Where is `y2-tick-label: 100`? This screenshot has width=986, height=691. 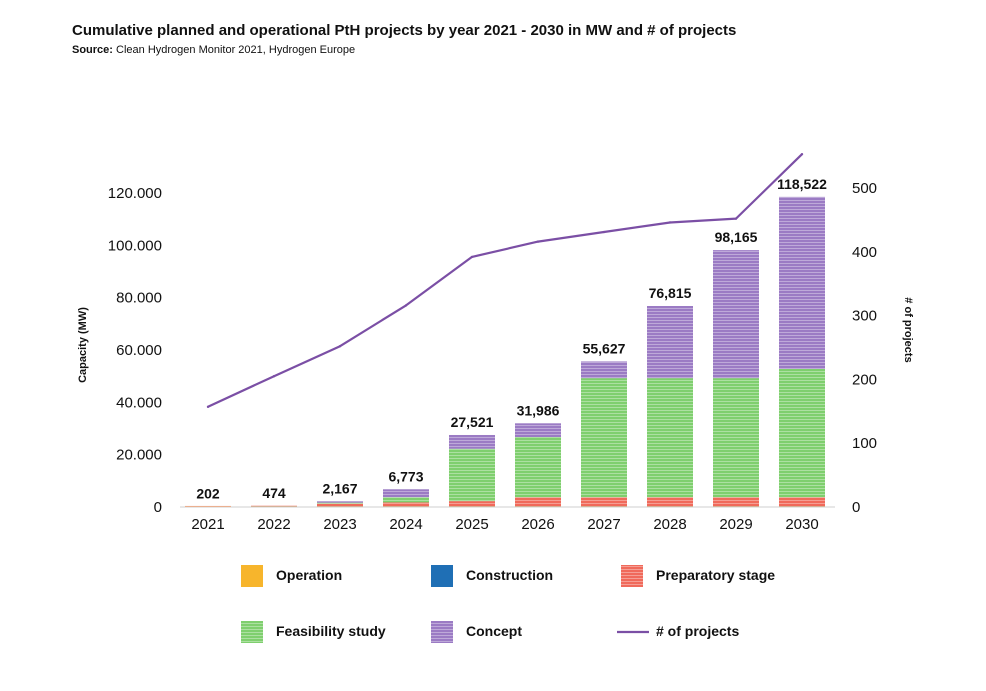 y2-tick-label: 100 is located at coordinates (864, 443).